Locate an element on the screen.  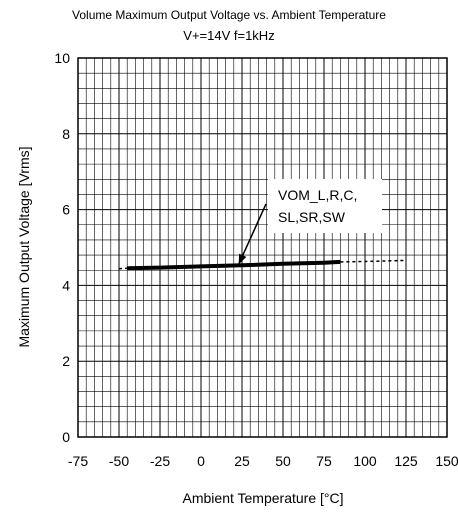
y-axis-label: Maximum Output Voltage [Vrms] is located at coordinates (24, 247).